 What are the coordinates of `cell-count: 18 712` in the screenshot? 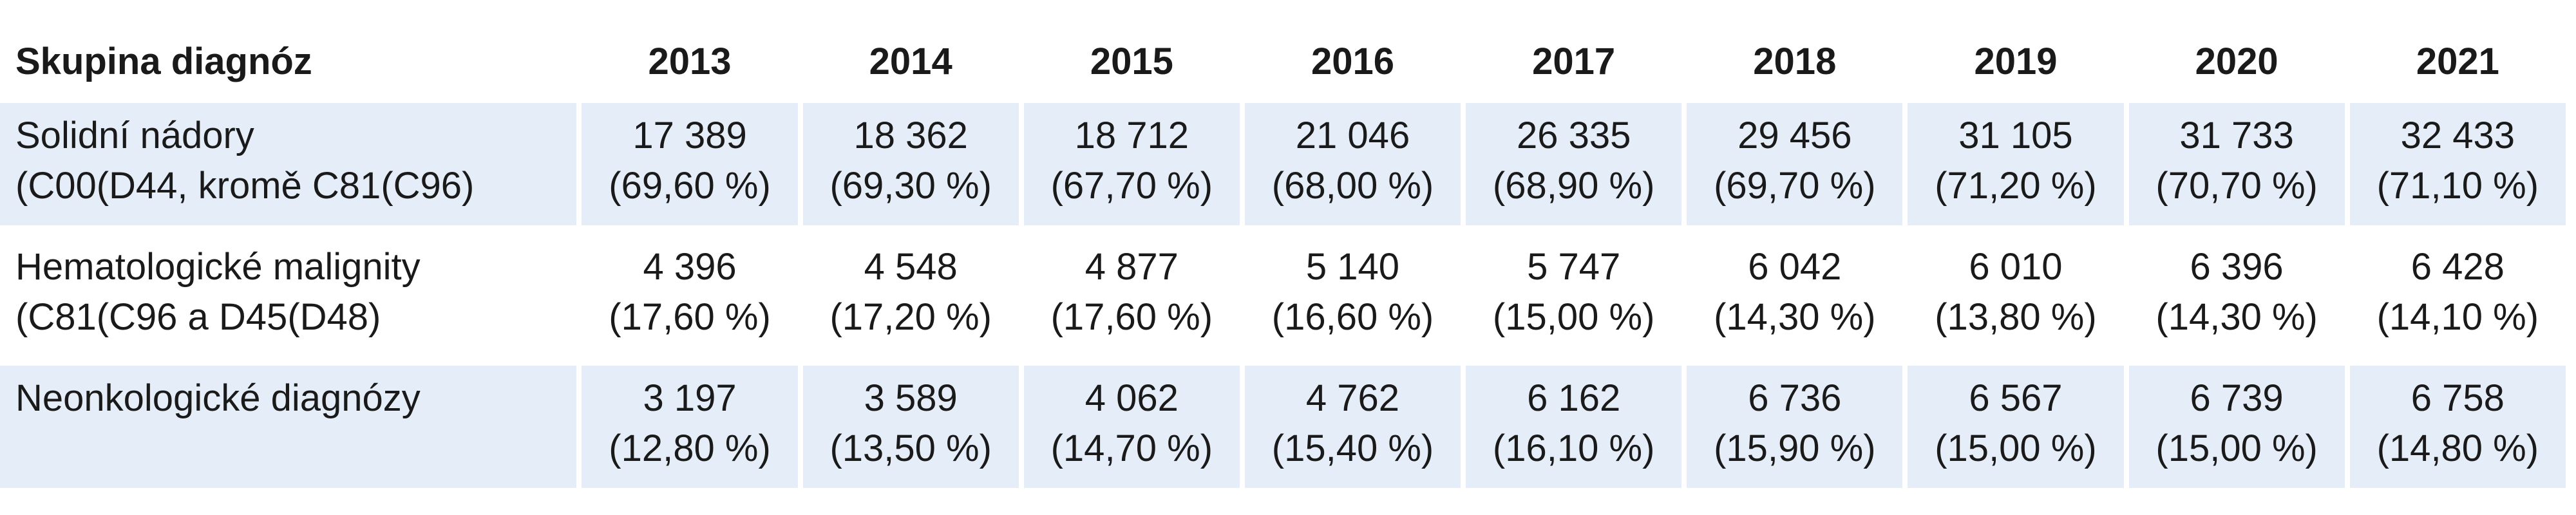 It's located at (1131, 135).